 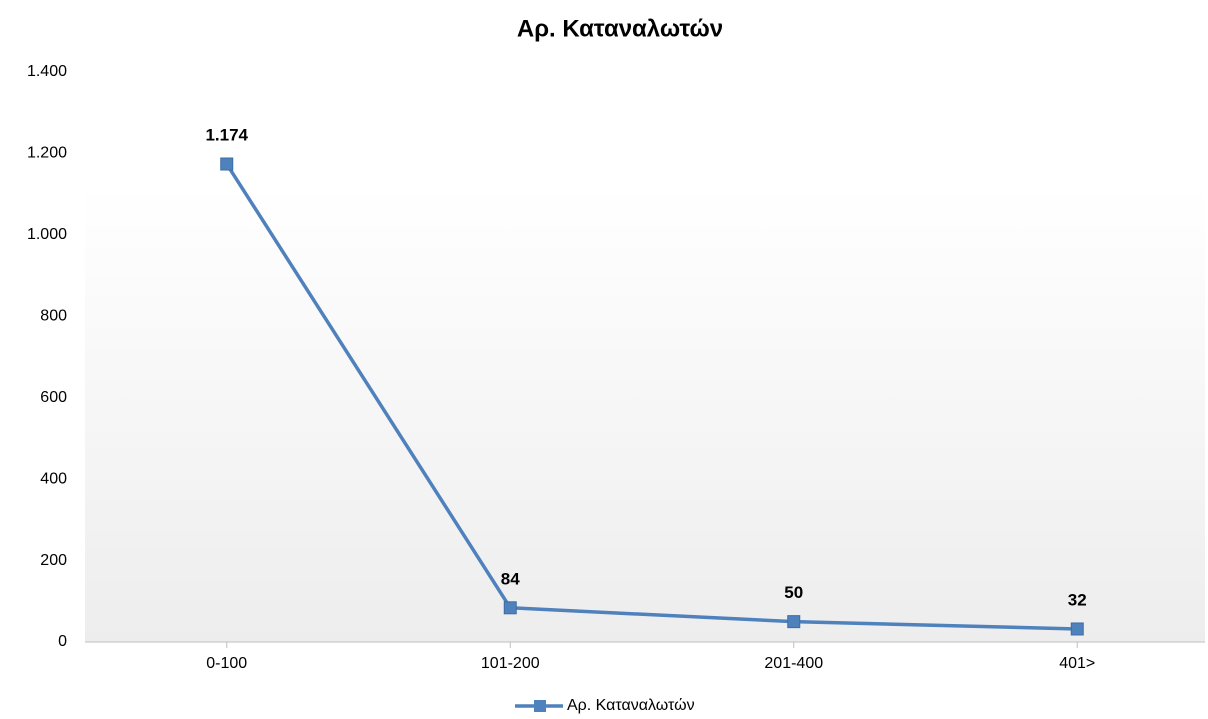 What do you see at coordinates (62, 641) in the screenshot?
I see `y-tick-label: 0` at bounding box center [62, 641].